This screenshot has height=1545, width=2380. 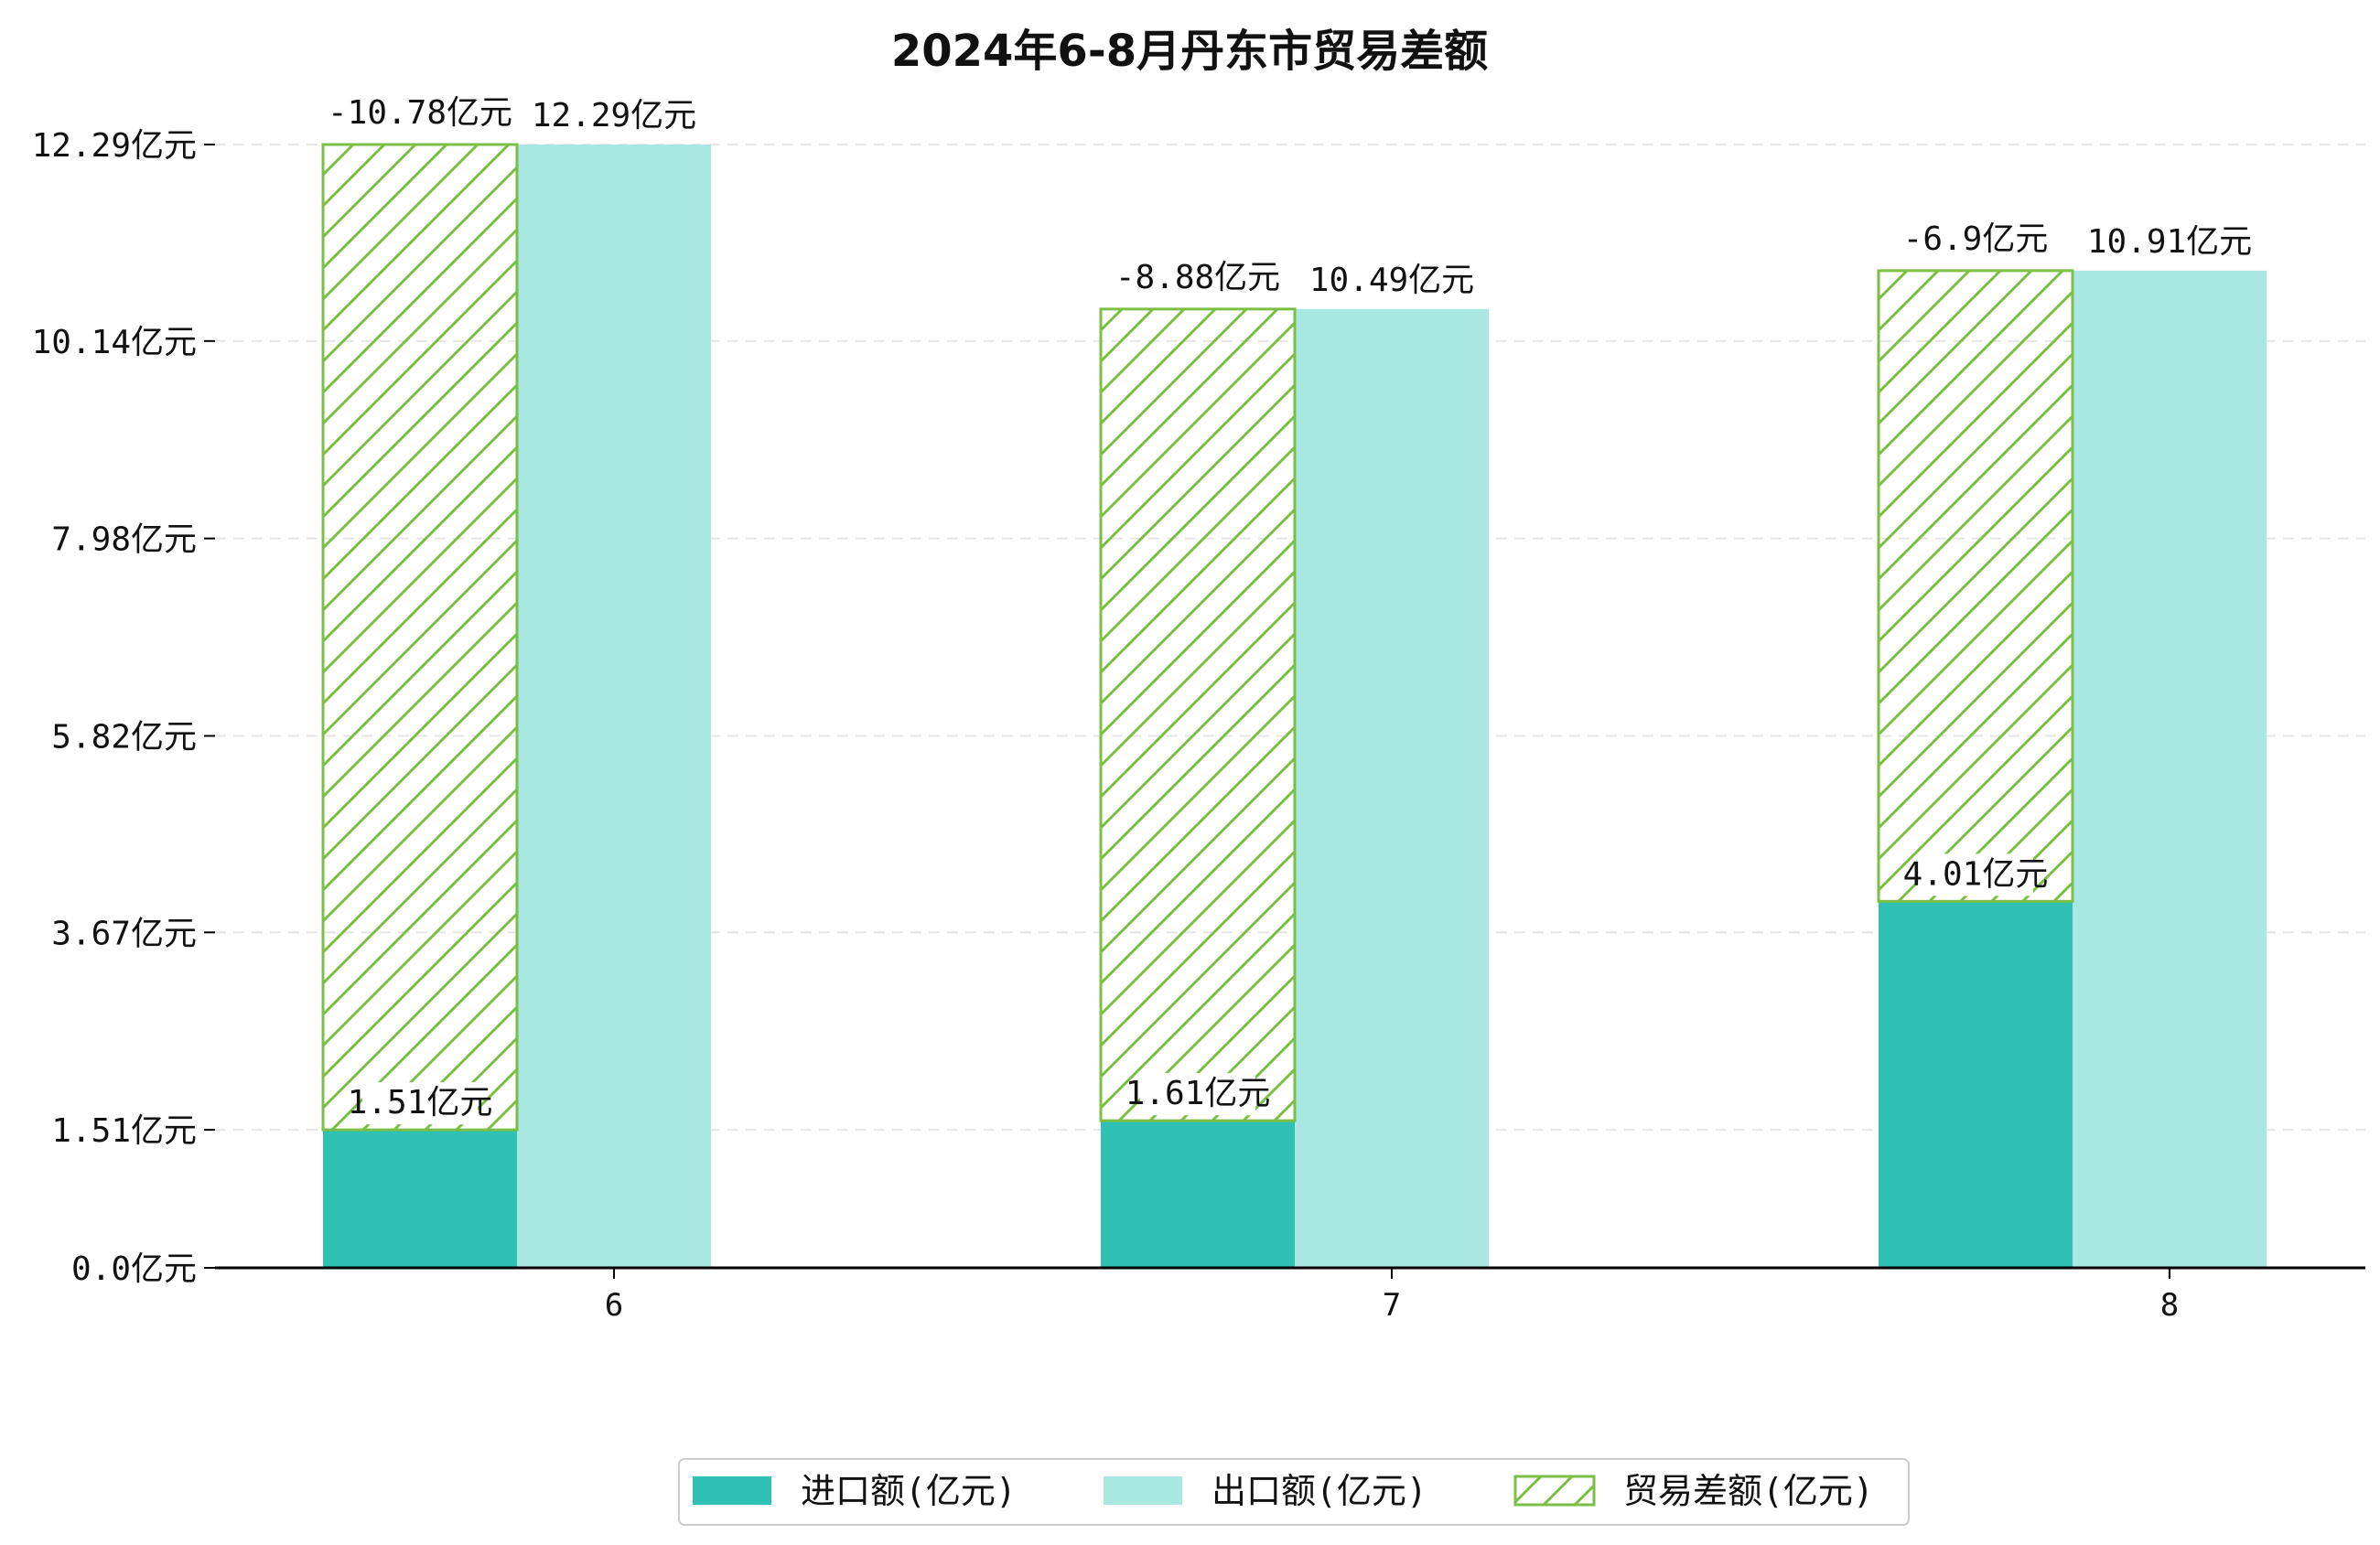 What do you see at coordinates (114, 146) in the screenshot?
I see `y-tick-label: 12.29亿元` at bounding box center [114, 146].